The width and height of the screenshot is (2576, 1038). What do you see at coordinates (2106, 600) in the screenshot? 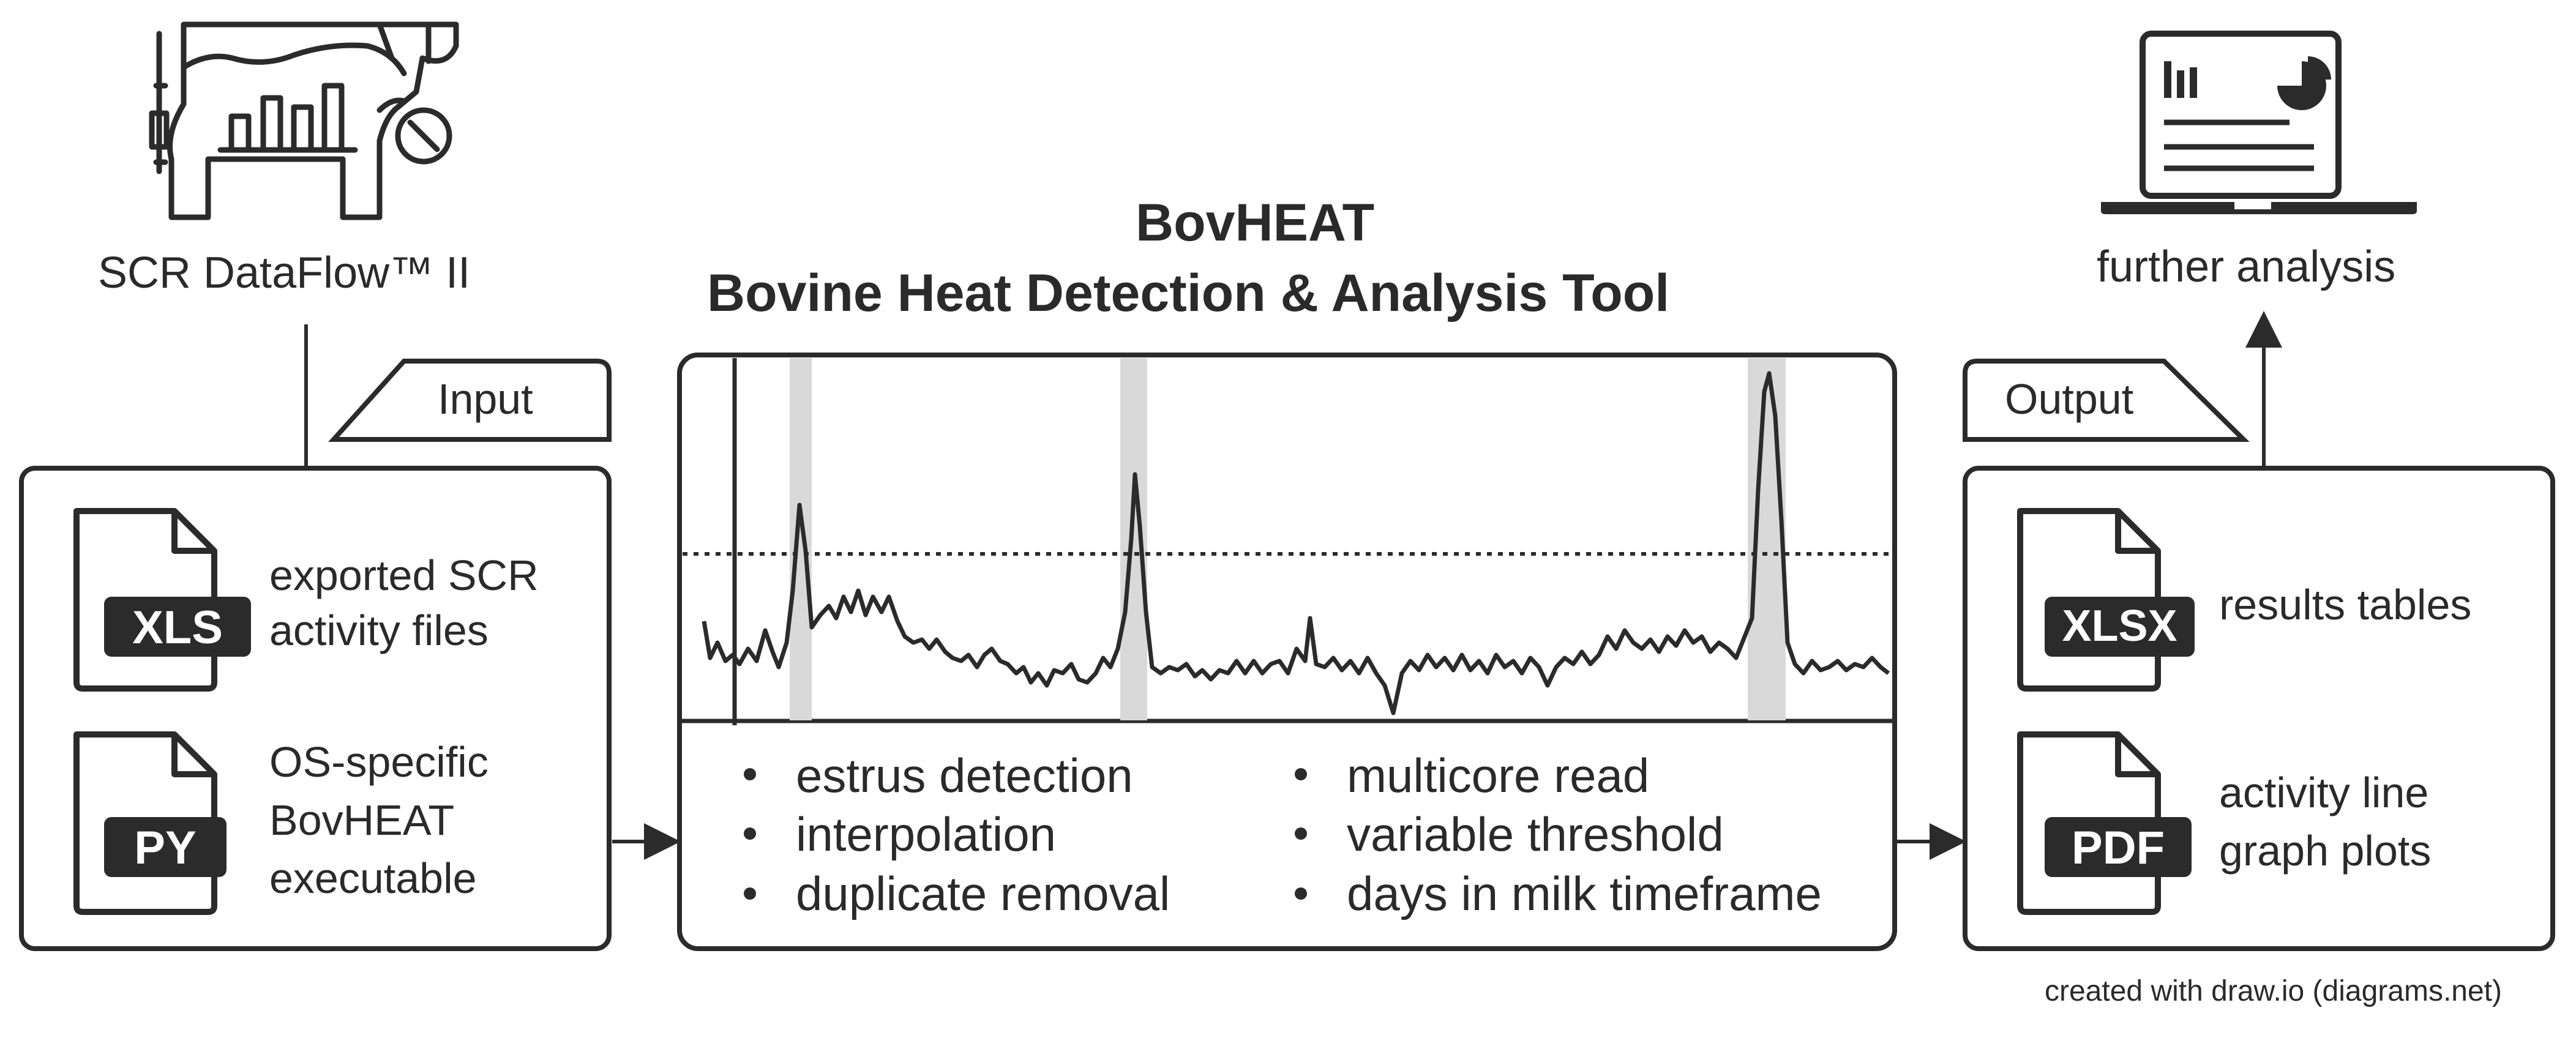
I see `xlsx-file-icon` at bounding box center [2106, 600].